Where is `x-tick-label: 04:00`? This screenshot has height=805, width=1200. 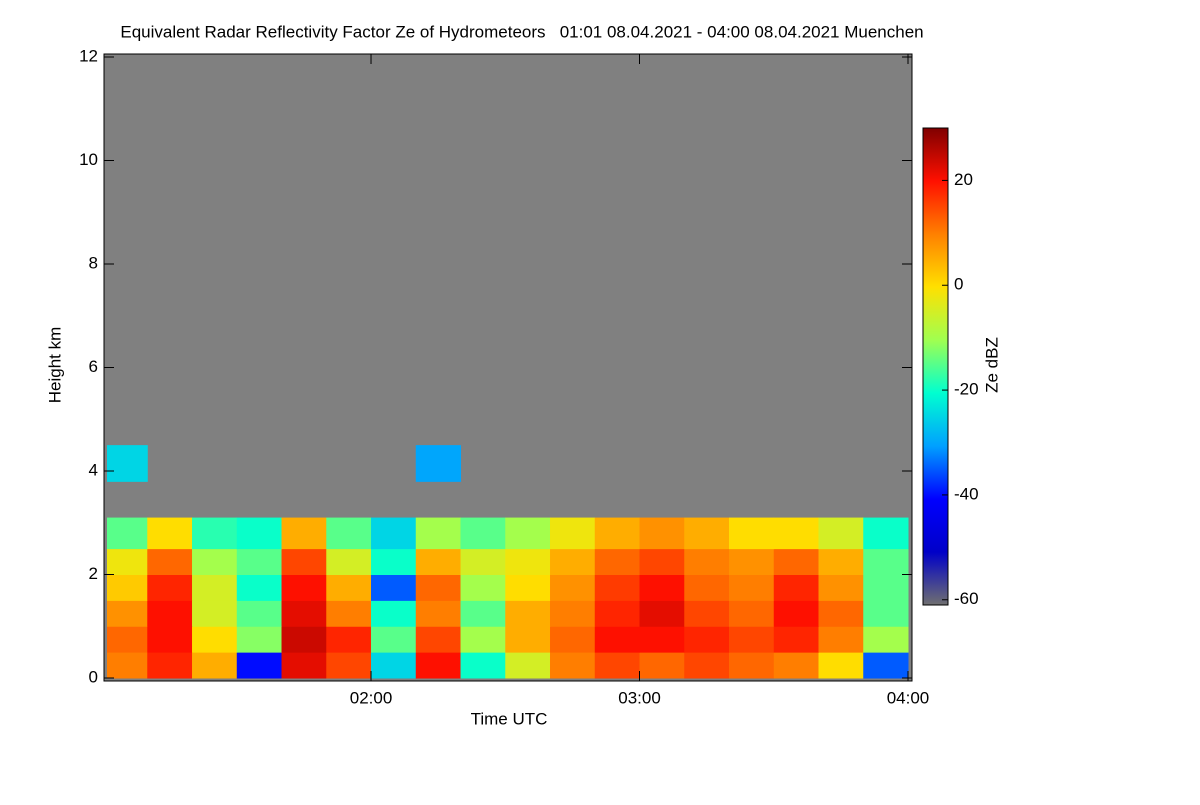 x-tick-label: 04:00 is located at coordinates (908, 697).